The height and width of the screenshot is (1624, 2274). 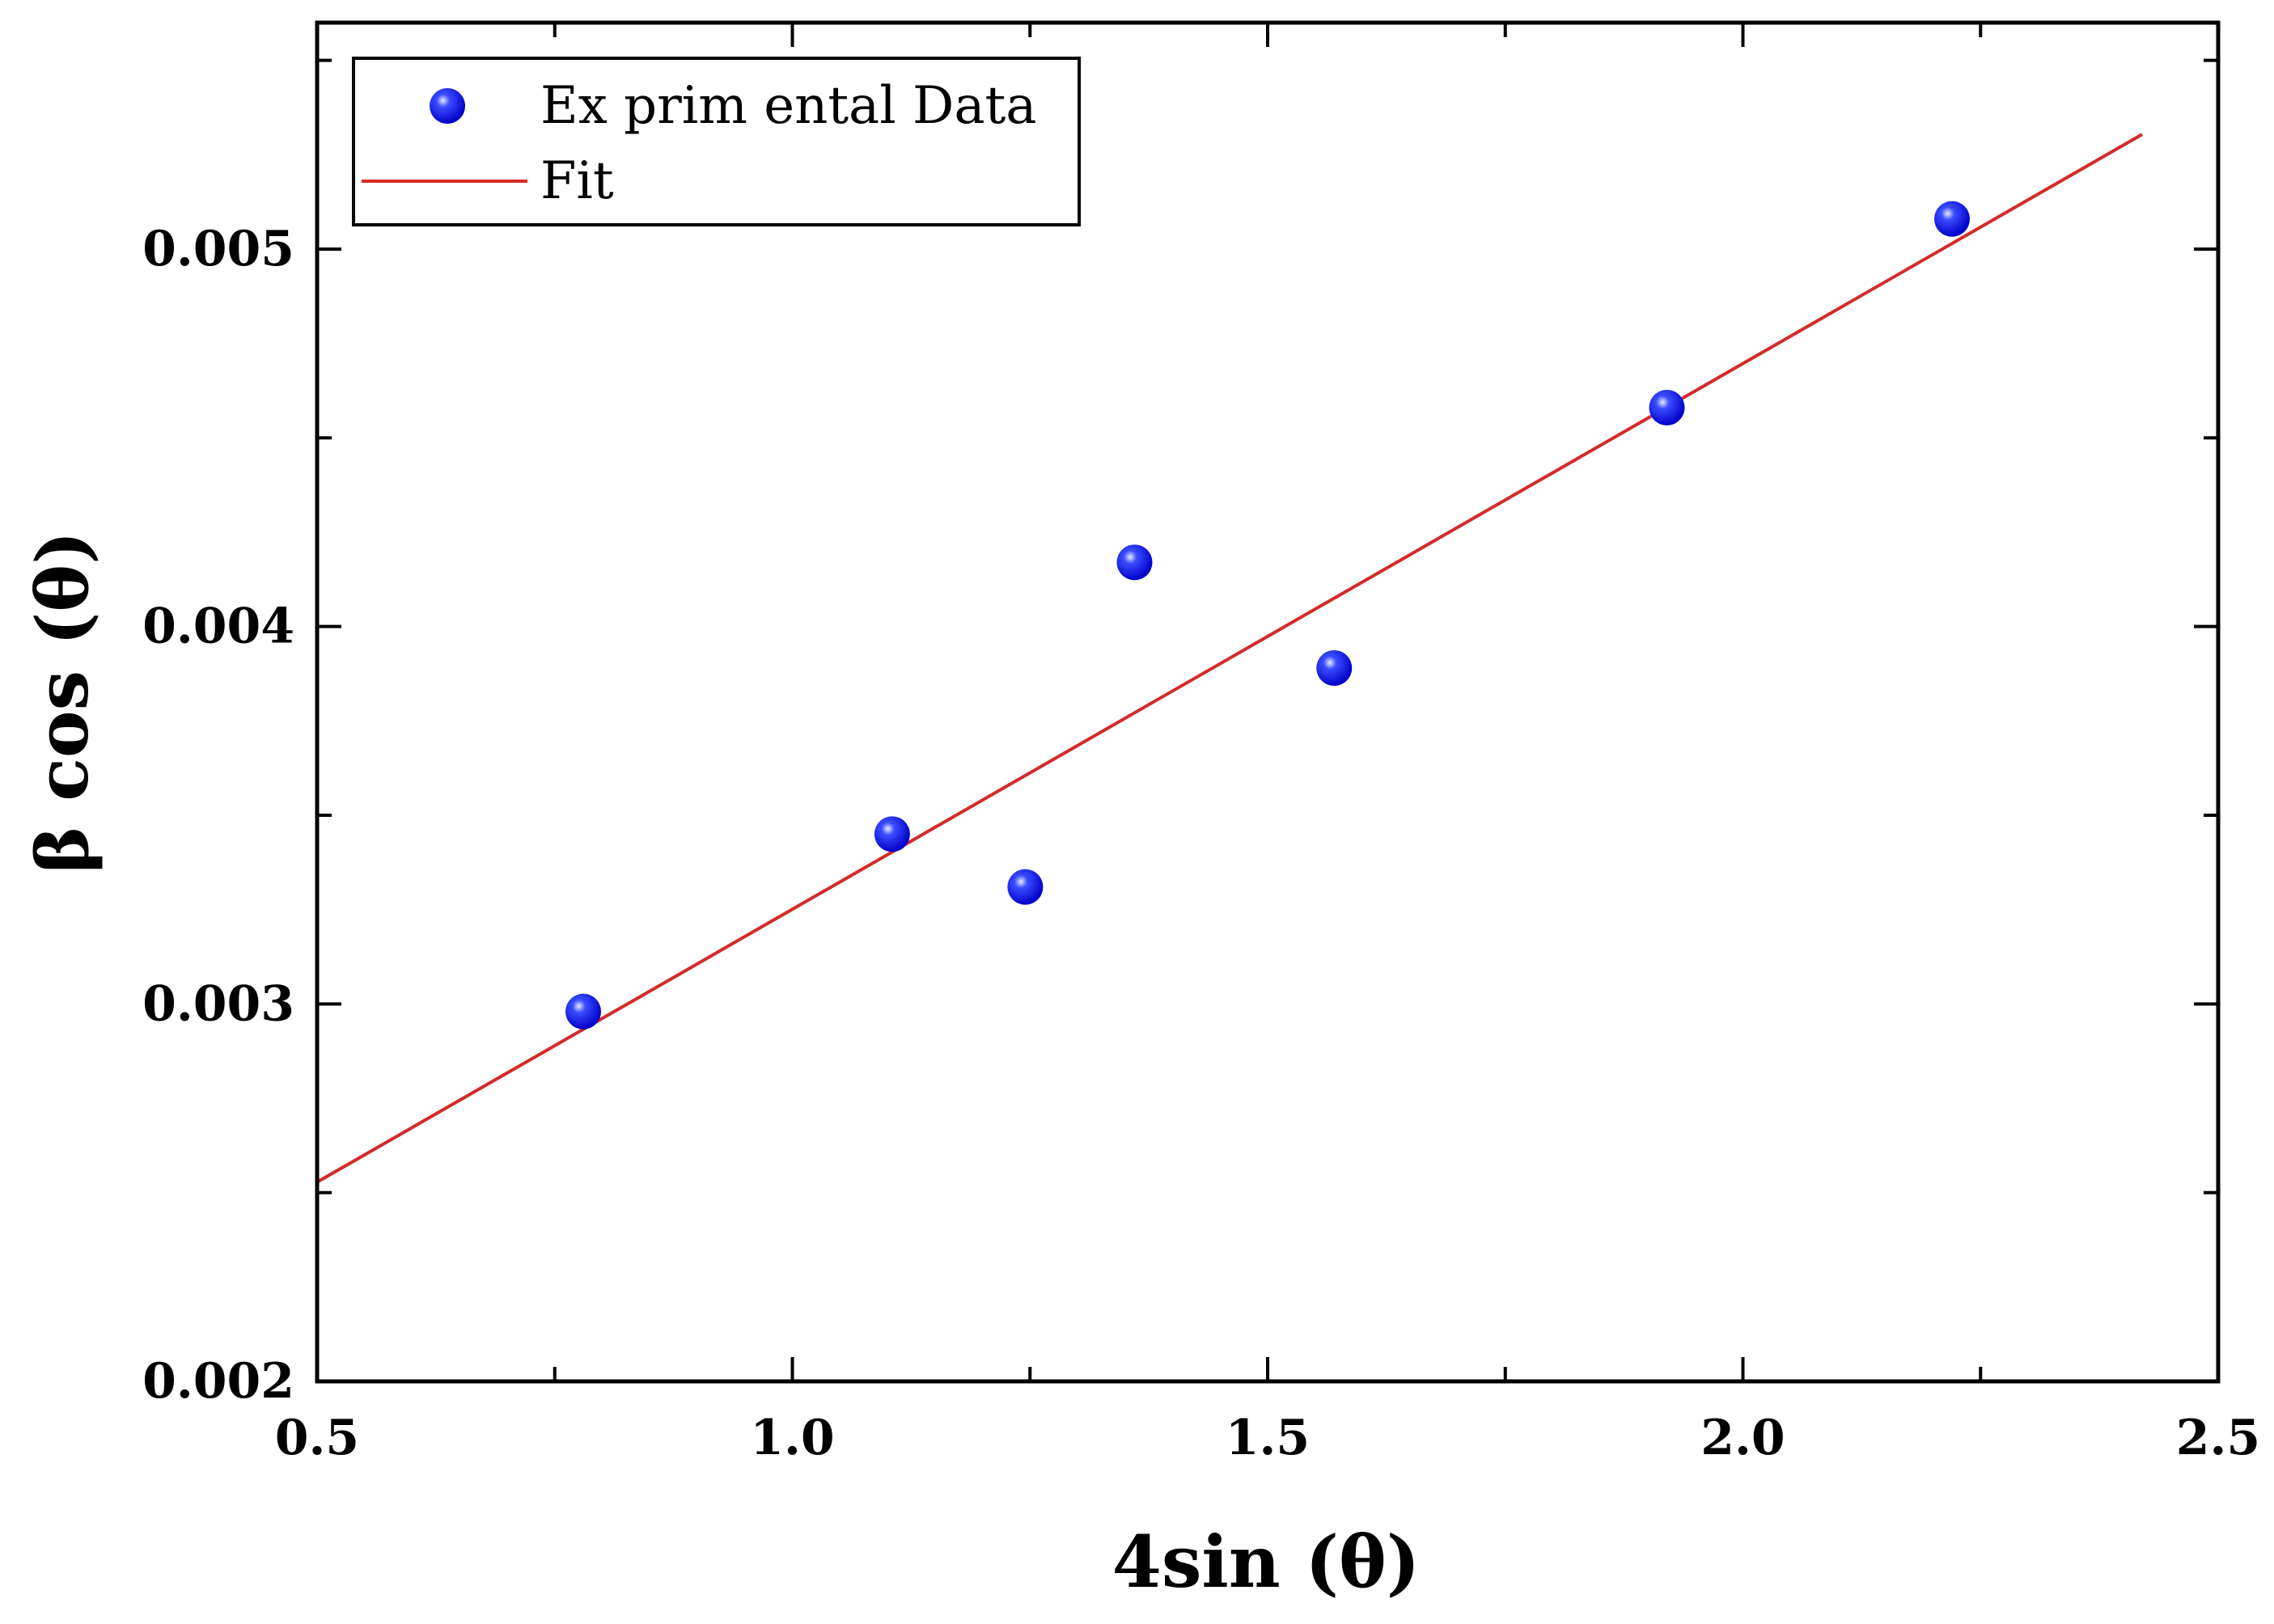 What do you see at coordinates (218, 1003) in the screenshot?
I see `y-tick-label: 0.003` at bounding box center [218, 1003].